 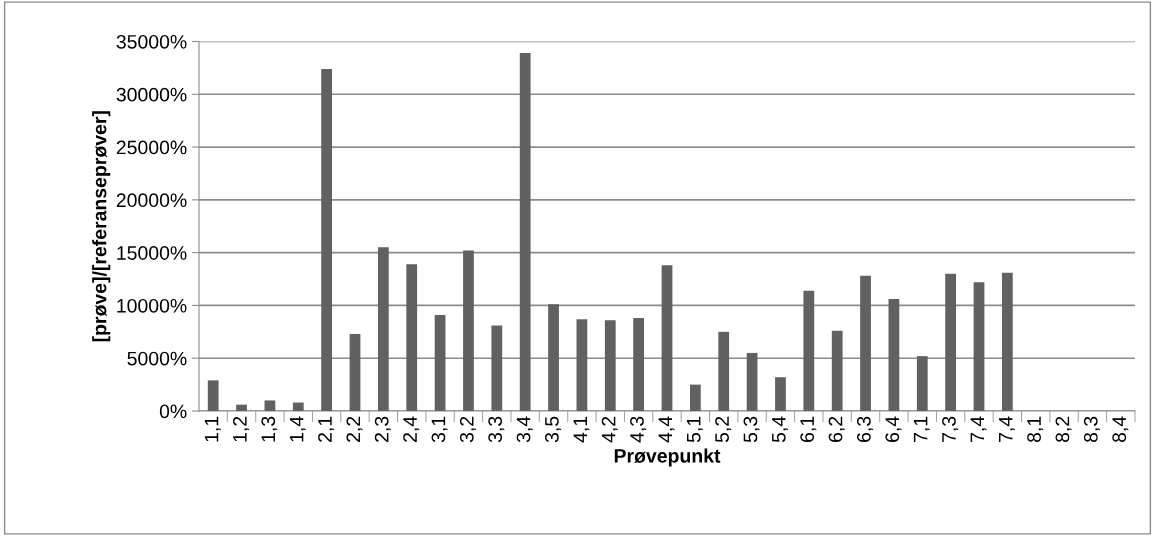 I want to click on y-tick-label: 25000%, so click(x=151, y=147).